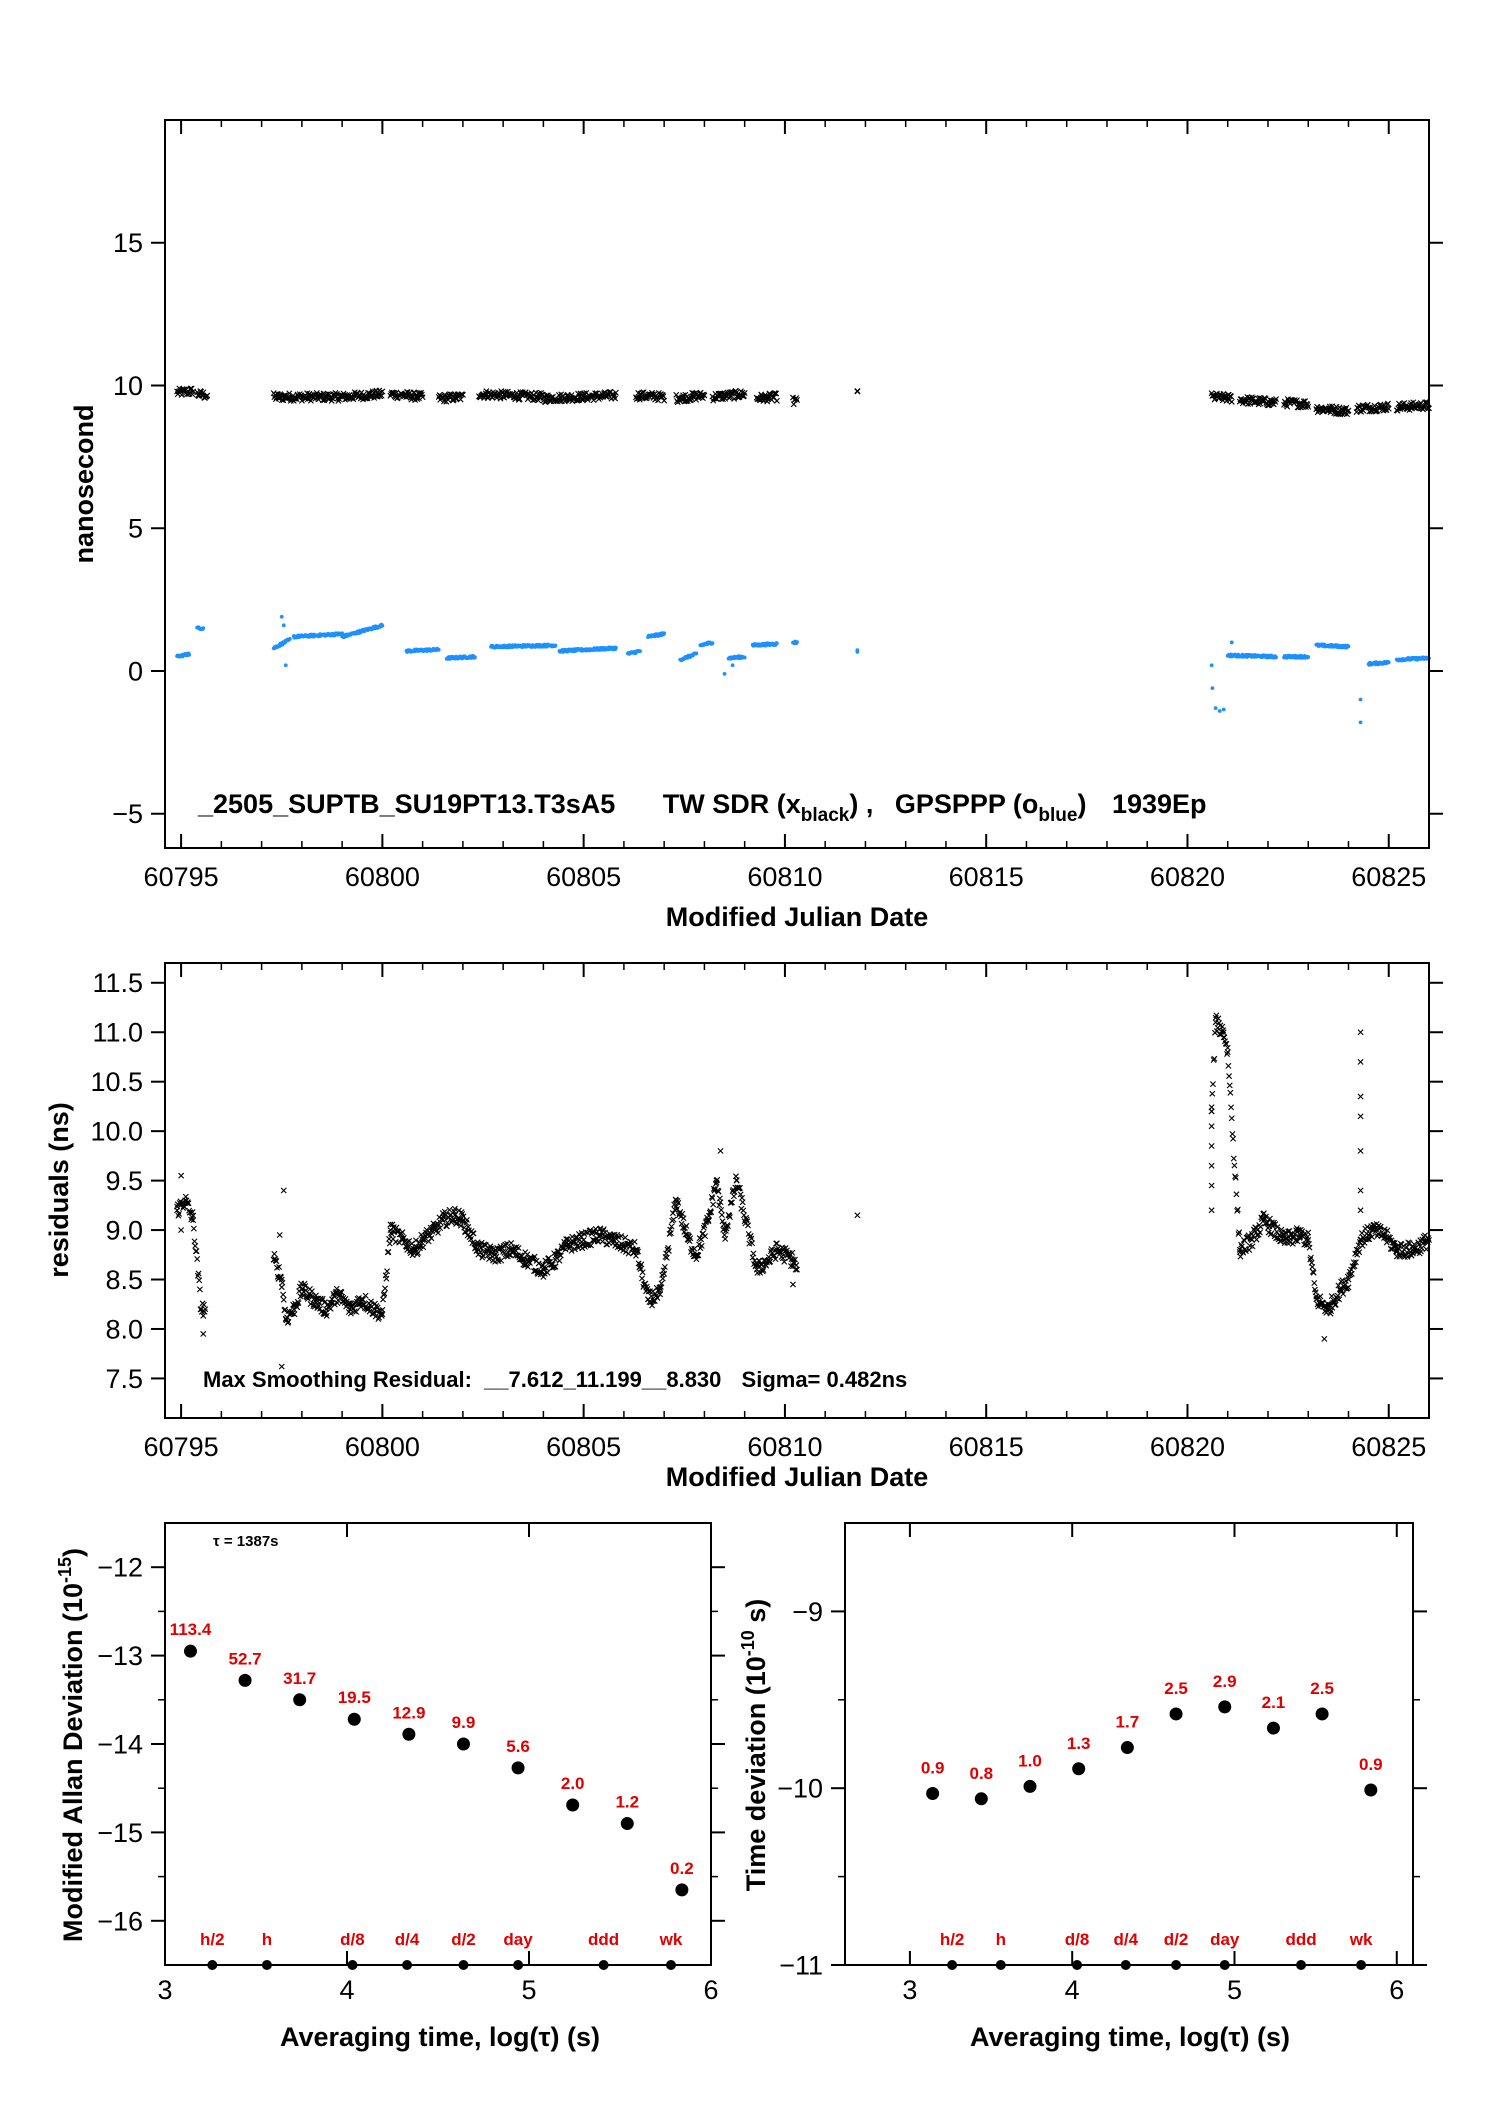  Describe the element at coordinates (682, 1868) in the screenshot. I see `deviation-point-label: 0.2` at that location.